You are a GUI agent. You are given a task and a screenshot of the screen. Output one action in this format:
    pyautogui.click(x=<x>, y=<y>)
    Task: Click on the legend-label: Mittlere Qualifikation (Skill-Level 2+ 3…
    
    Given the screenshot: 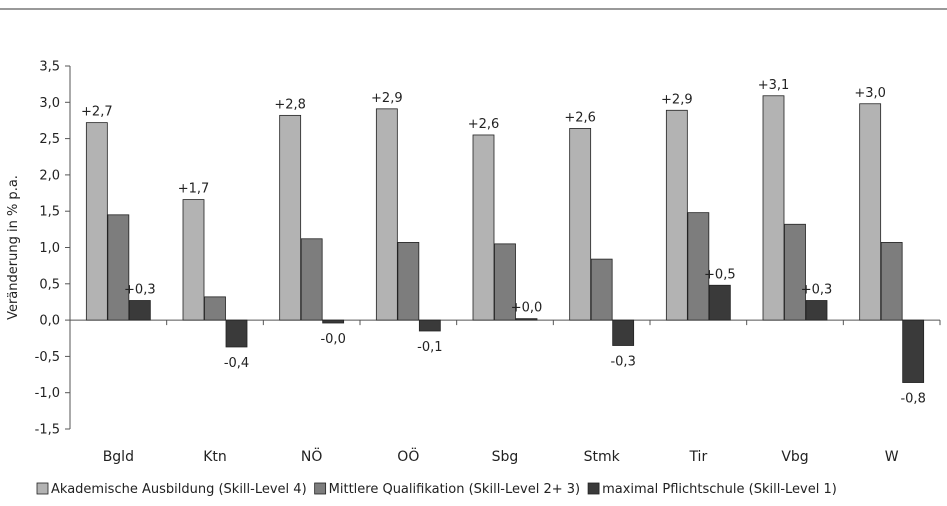 What is the action you would take?
    pyautogui.click(x=454, y=489)
    